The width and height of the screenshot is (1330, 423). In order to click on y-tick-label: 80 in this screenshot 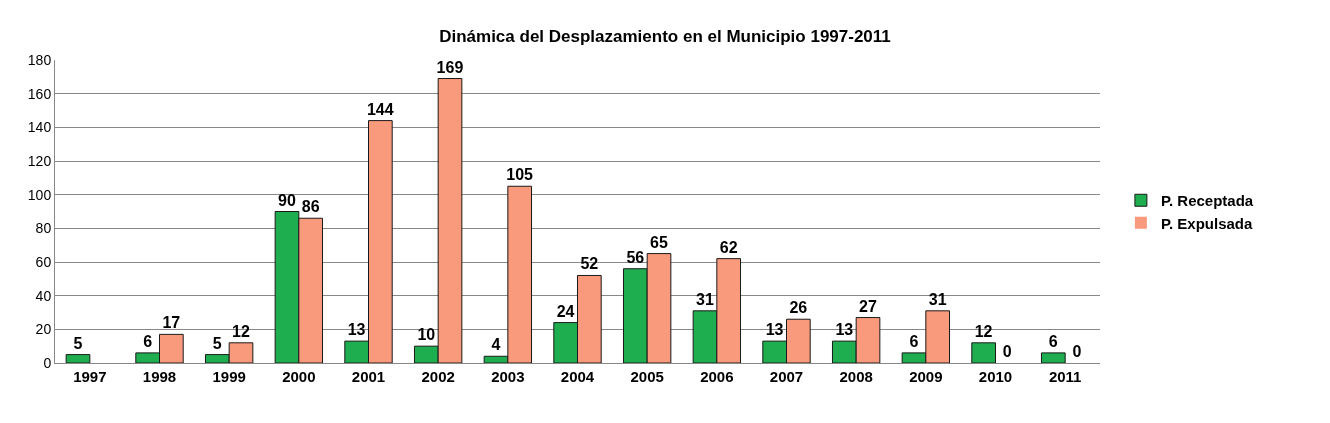, I will do `click(43, 228)`.